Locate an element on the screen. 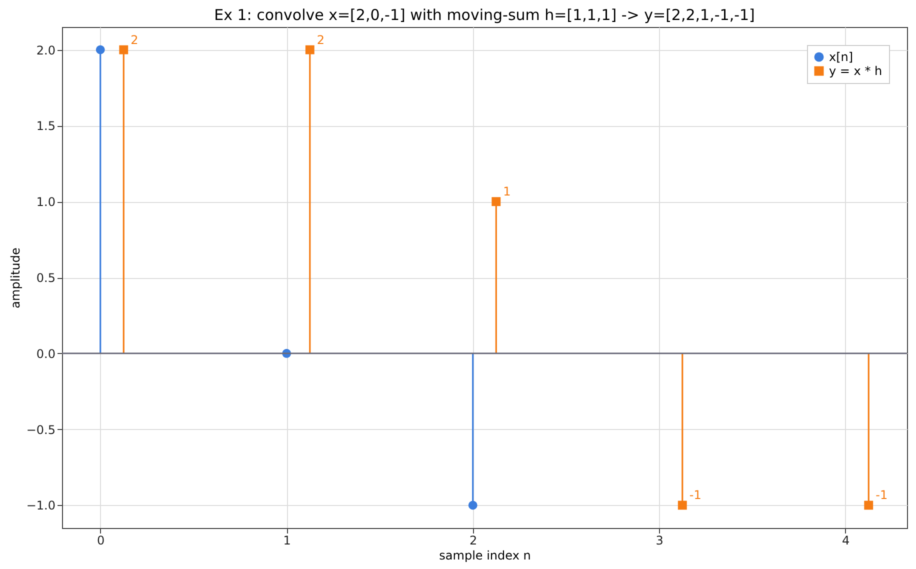 The image size is (916, 569). x-tick-label: 4 is located at coordinates (846, 541).